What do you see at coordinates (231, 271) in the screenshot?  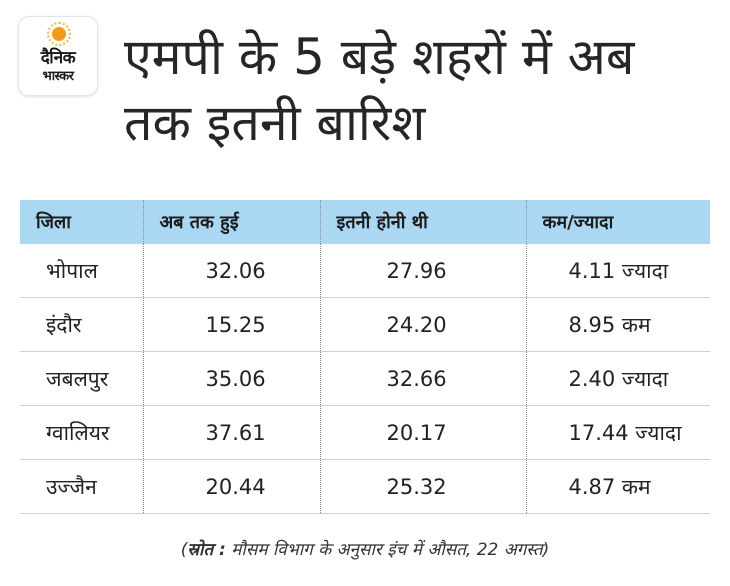 I see `received-cell: 32.06` at bounding box center [231, 271].